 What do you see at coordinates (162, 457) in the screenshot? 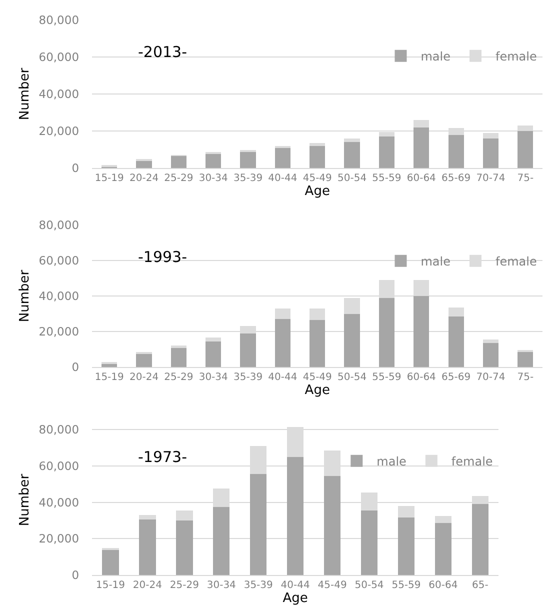
I see `text: -1973-` at bounding box center [162, 457].